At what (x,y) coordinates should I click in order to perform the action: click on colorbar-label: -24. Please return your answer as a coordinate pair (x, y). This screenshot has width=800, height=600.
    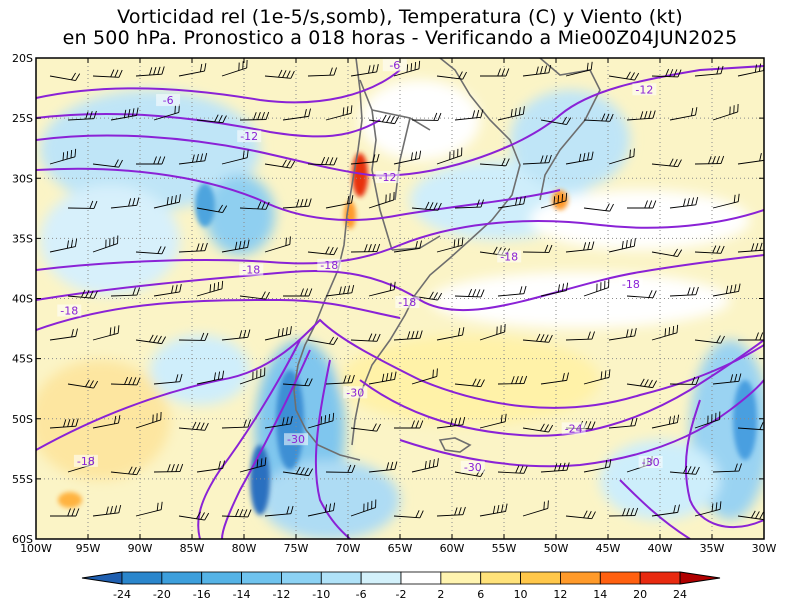
    Looking at the image, I should click on (122, 594).